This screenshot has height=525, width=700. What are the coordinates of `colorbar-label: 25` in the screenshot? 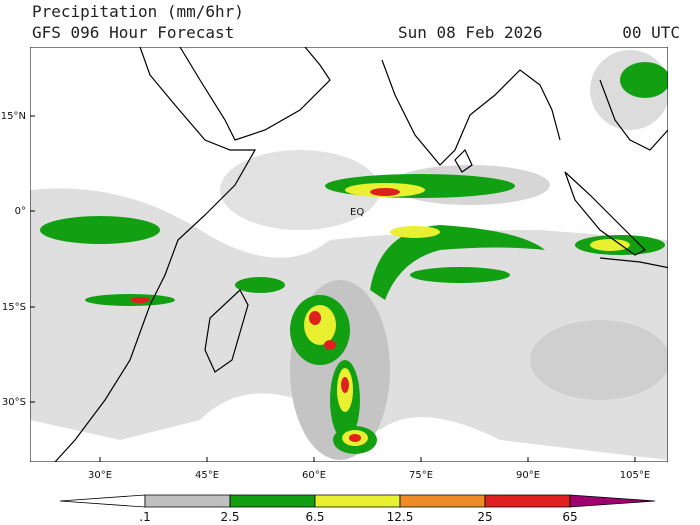 It's located at (484, 517).